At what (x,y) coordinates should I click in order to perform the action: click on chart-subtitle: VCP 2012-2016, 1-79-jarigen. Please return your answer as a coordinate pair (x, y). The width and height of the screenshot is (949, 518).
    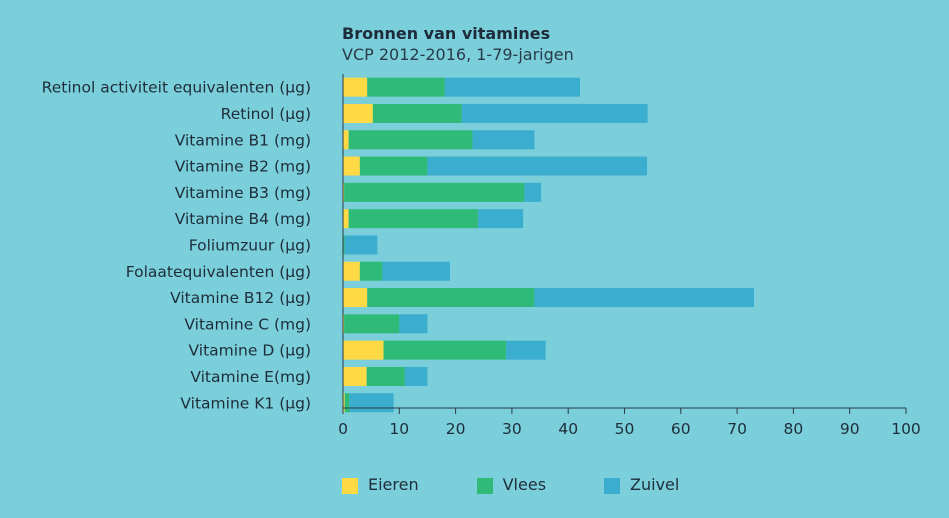
    Looking at the image, I should click on (458, 54).